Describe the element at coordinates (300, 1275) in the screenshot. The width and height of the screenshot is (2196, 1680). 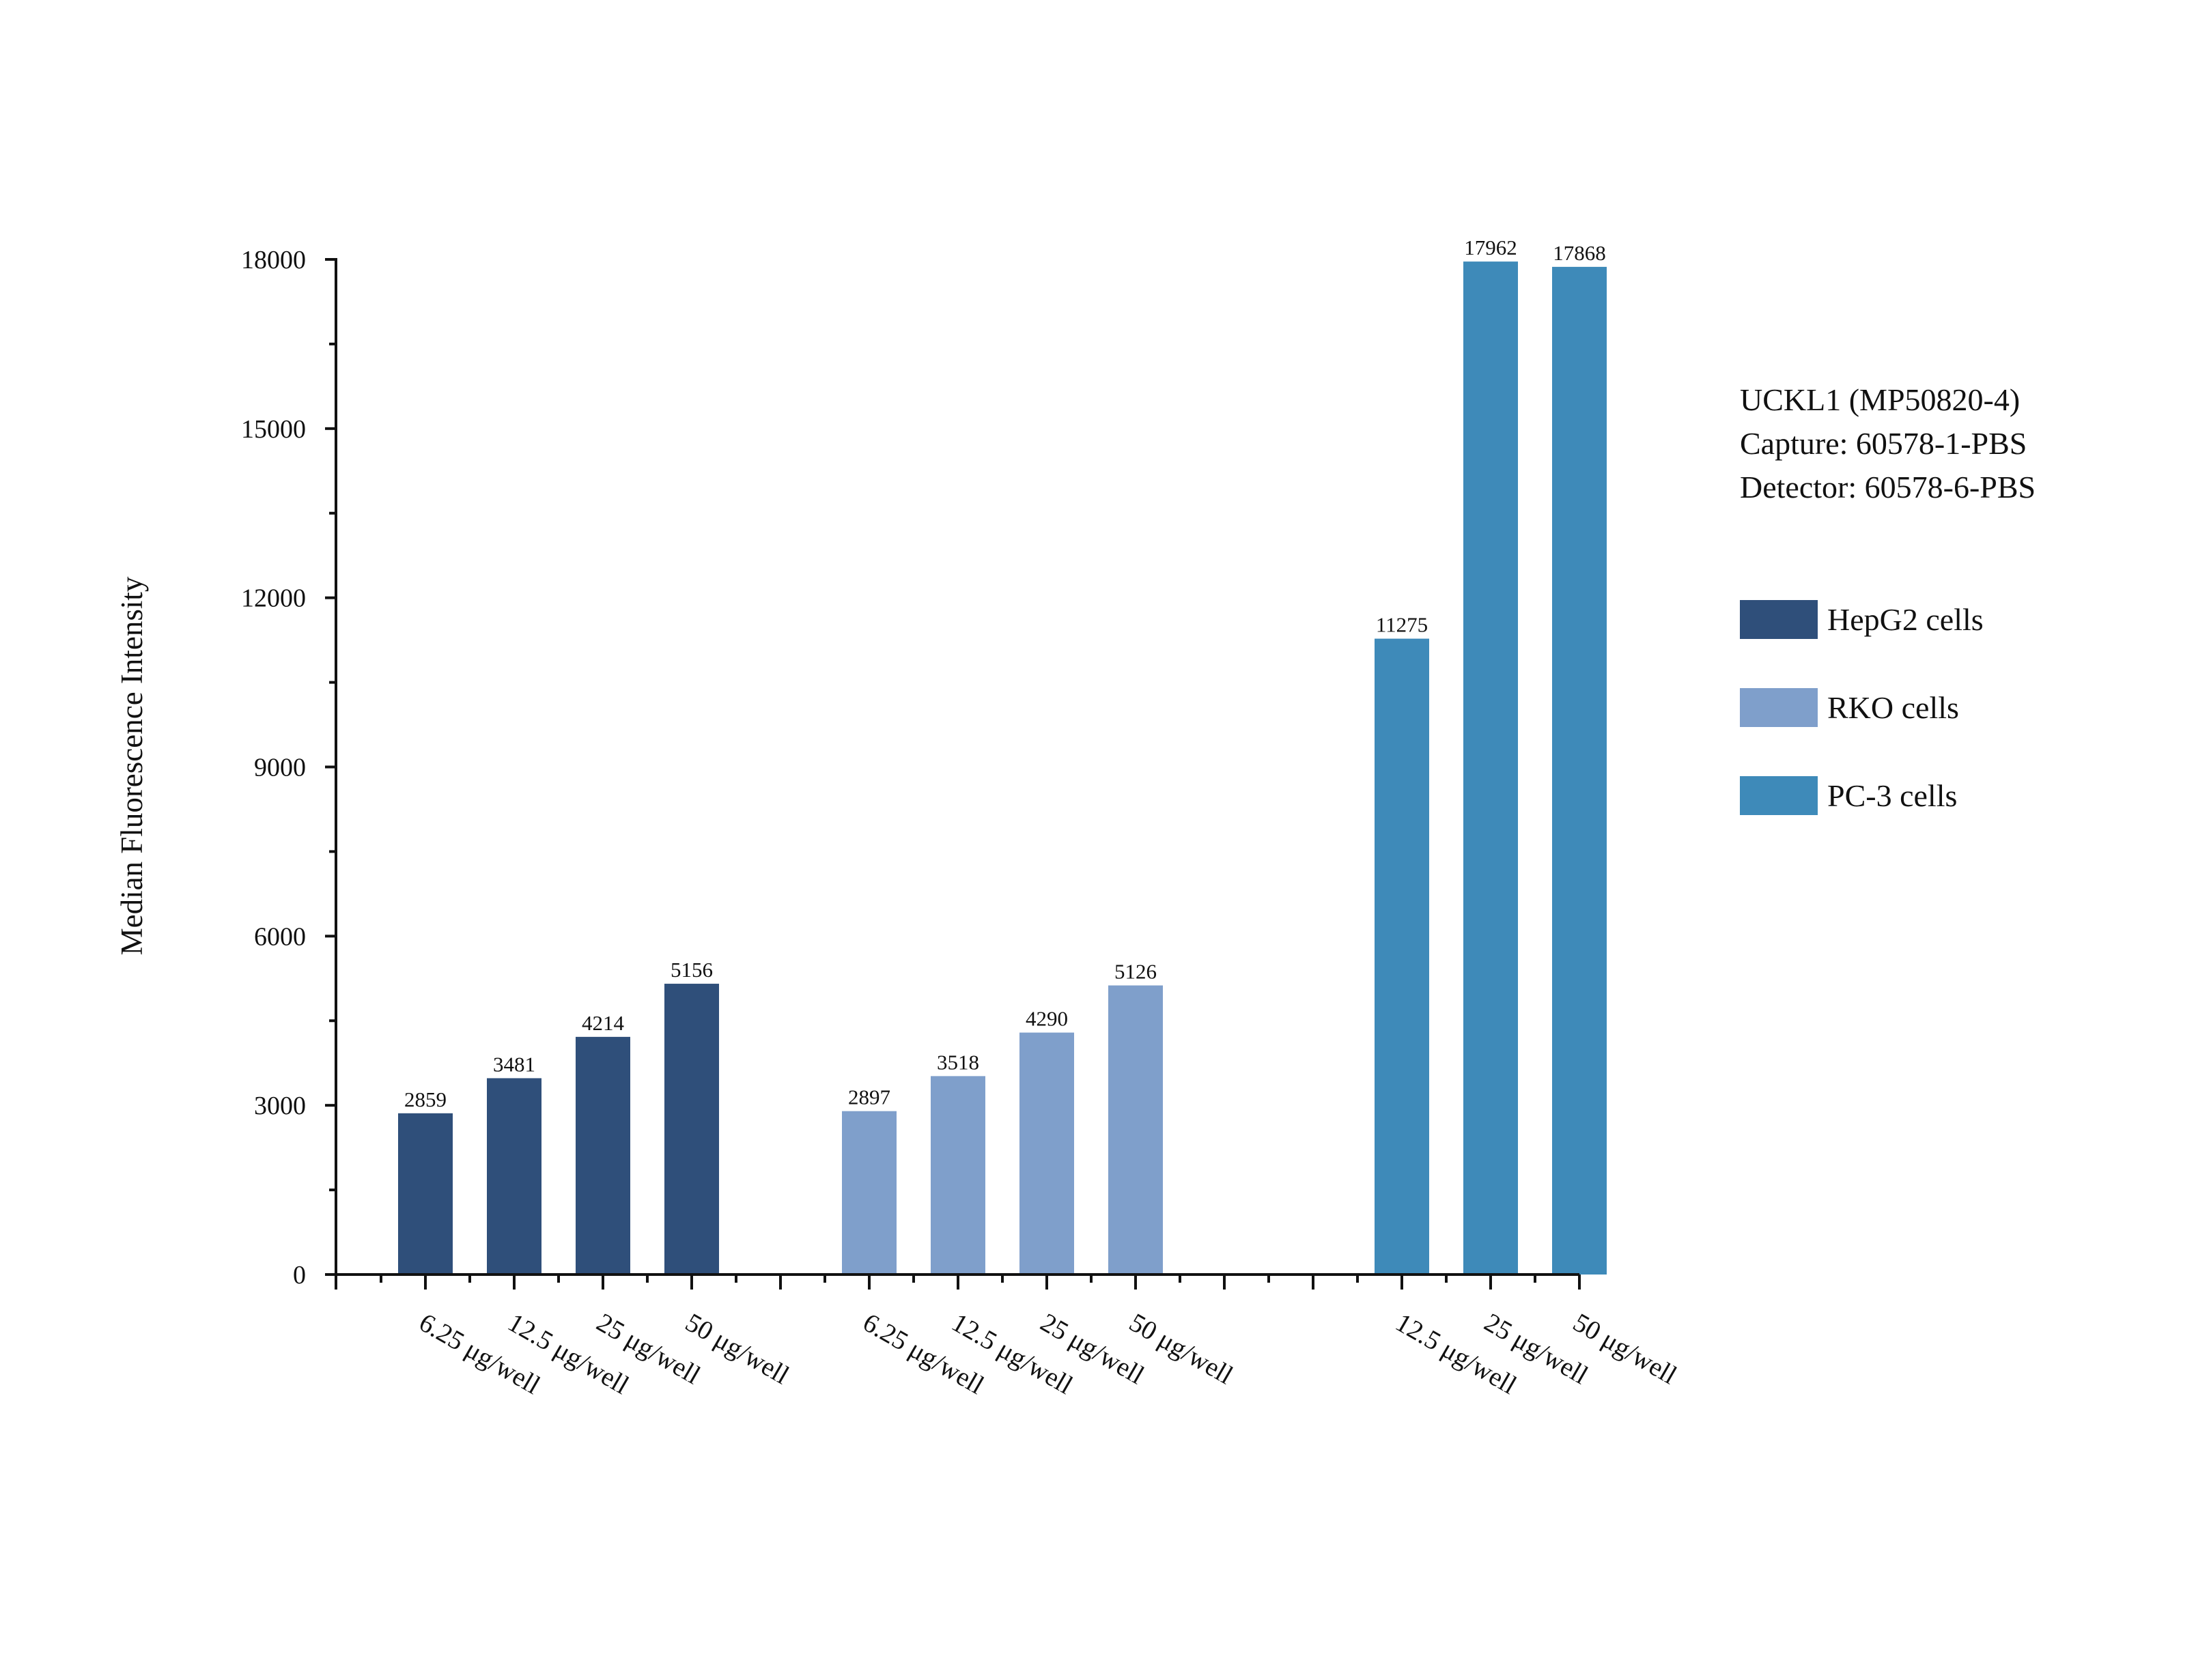
I see `y-tick-label: 0` at that location.